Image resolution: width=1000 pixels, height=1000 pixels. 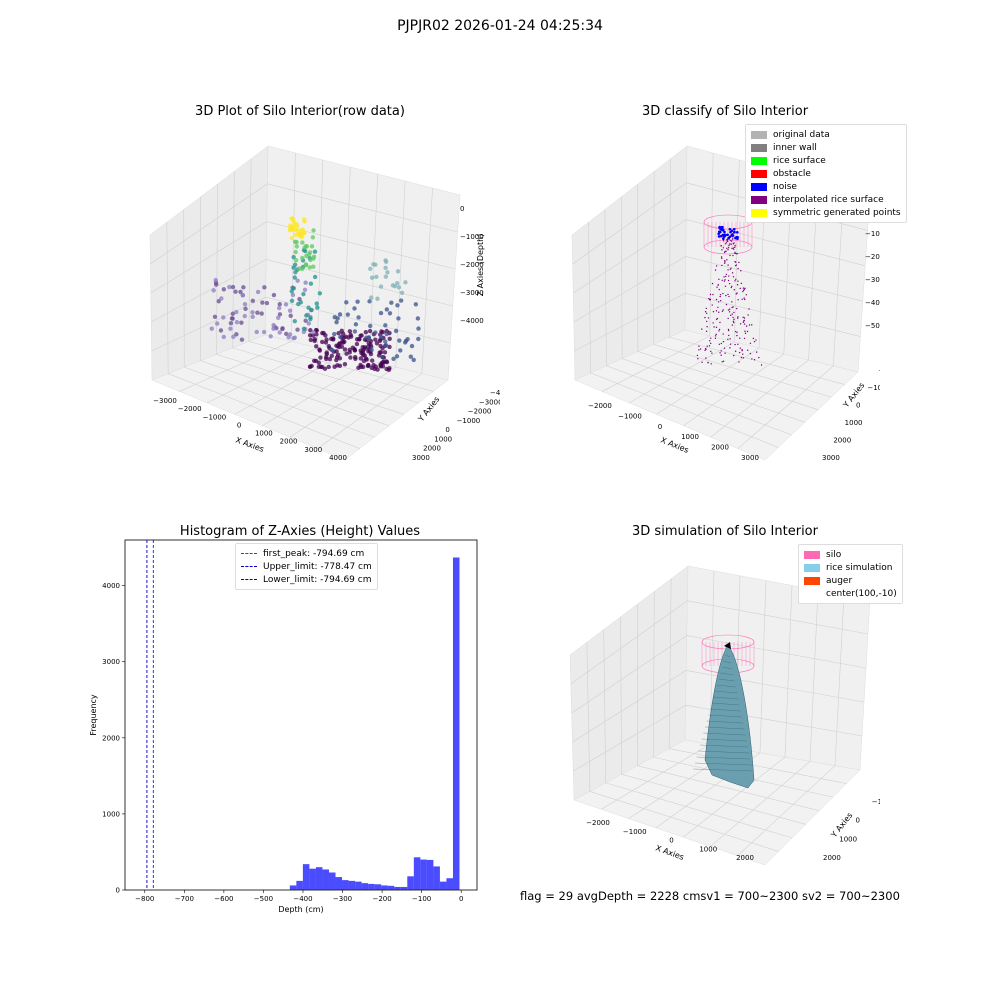 What do you see at coordinates (759, 199) in the screenshot?
I see `legend-swatch` at bounding box center [759, 199].